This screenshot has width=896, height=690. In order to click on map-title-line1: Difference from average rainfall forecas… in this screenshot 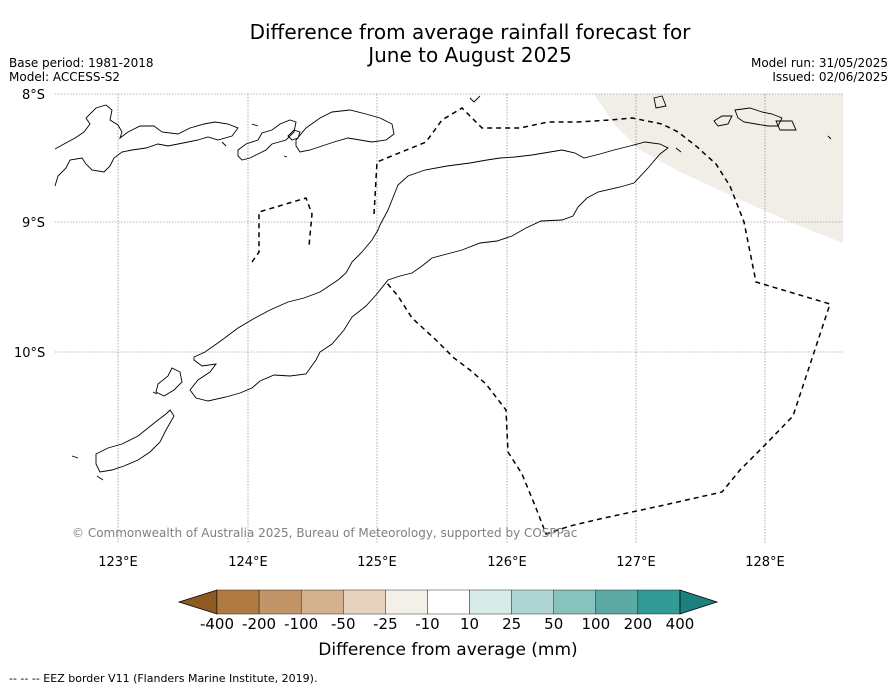, I will do `click(470, 32)`.